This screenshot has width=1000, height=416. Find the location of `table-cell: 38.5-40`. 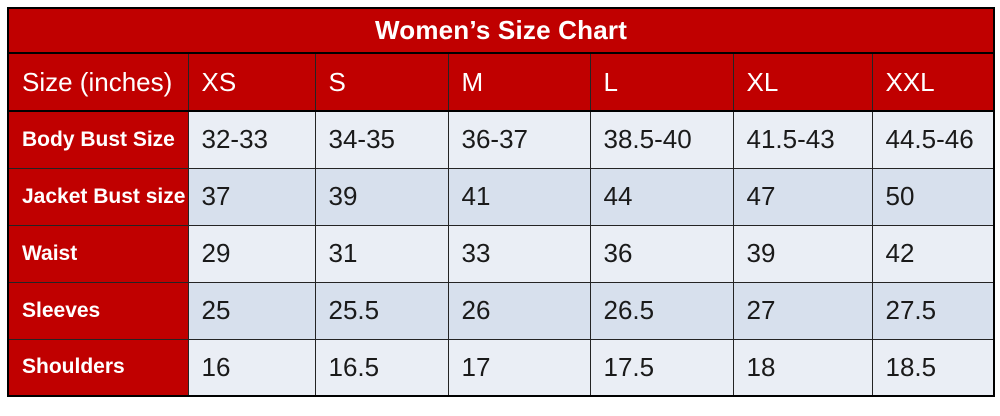

table-cell: 38.5-40 is located at coordinates (661, 139).